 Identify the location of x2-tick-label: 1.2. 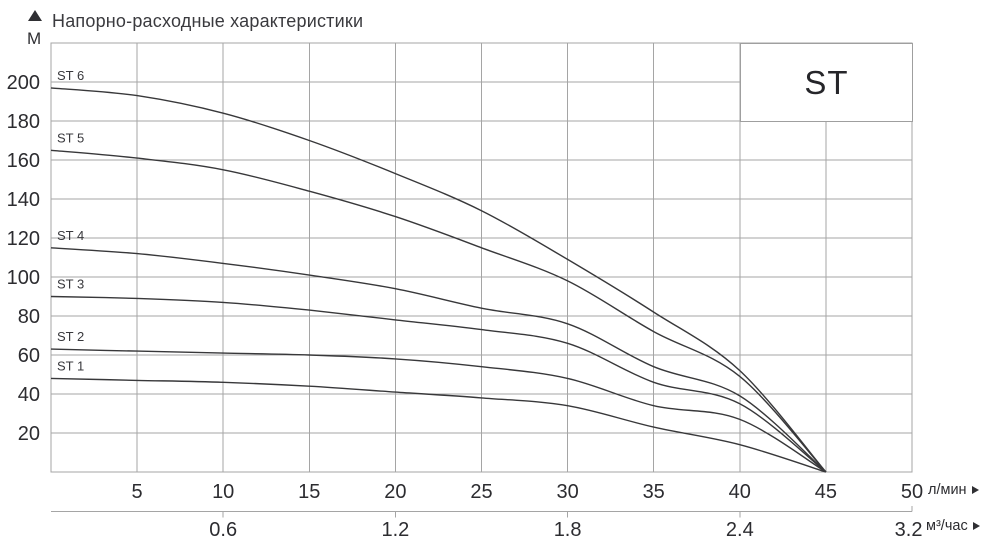
(395, 530).